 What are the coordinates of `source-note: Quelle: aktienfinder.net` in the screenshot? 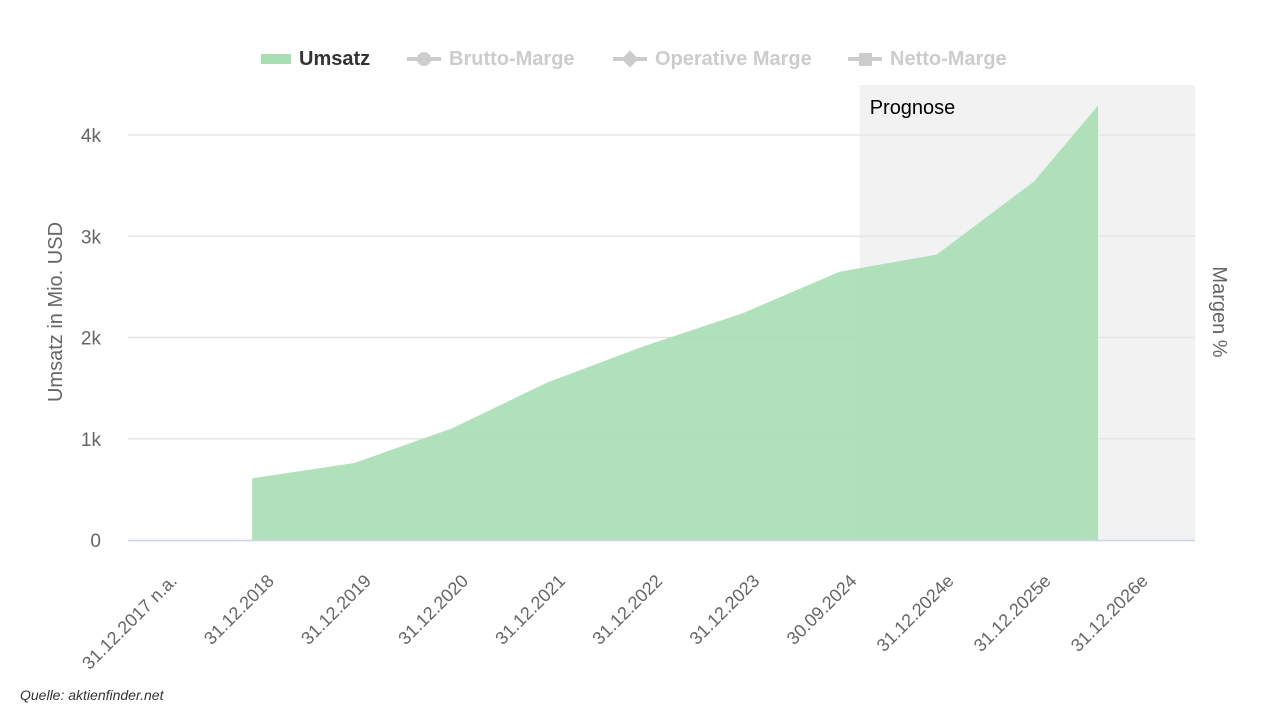 It's located at (92, 695).